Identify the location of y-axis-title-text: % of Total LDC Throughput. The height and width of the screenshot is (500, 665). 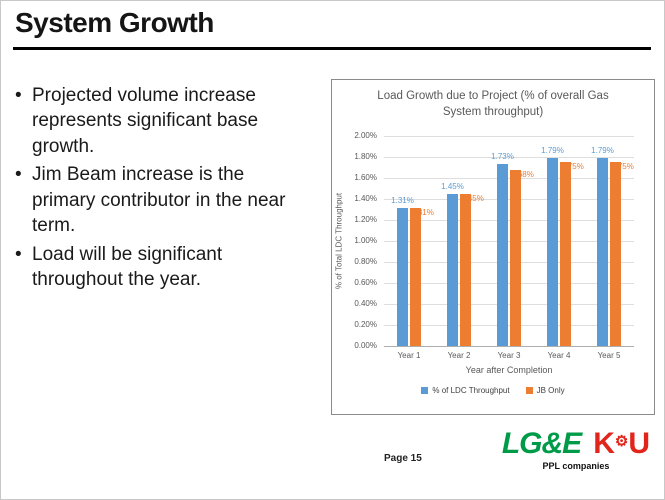
(339, 241).